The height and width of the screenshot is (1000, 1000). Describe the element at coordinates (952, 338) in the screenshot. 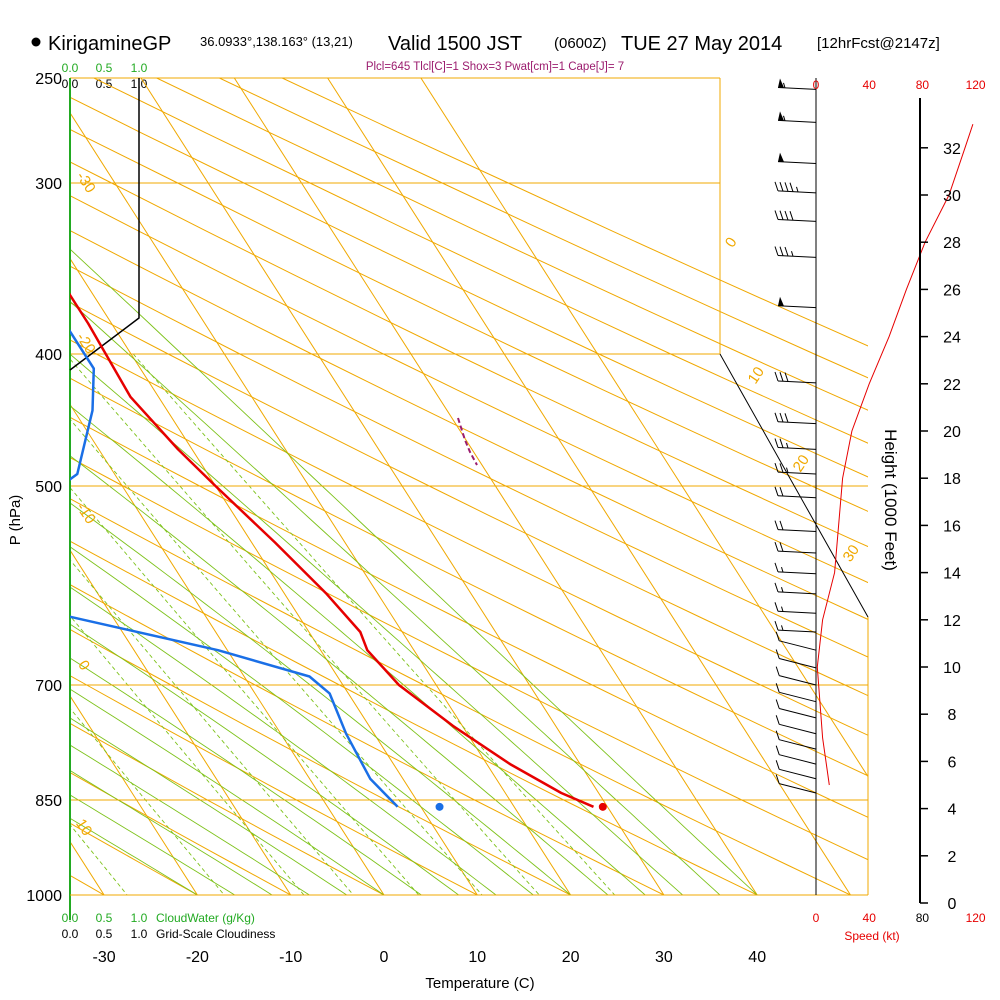

I see `height-tick-label: 24` at that location.